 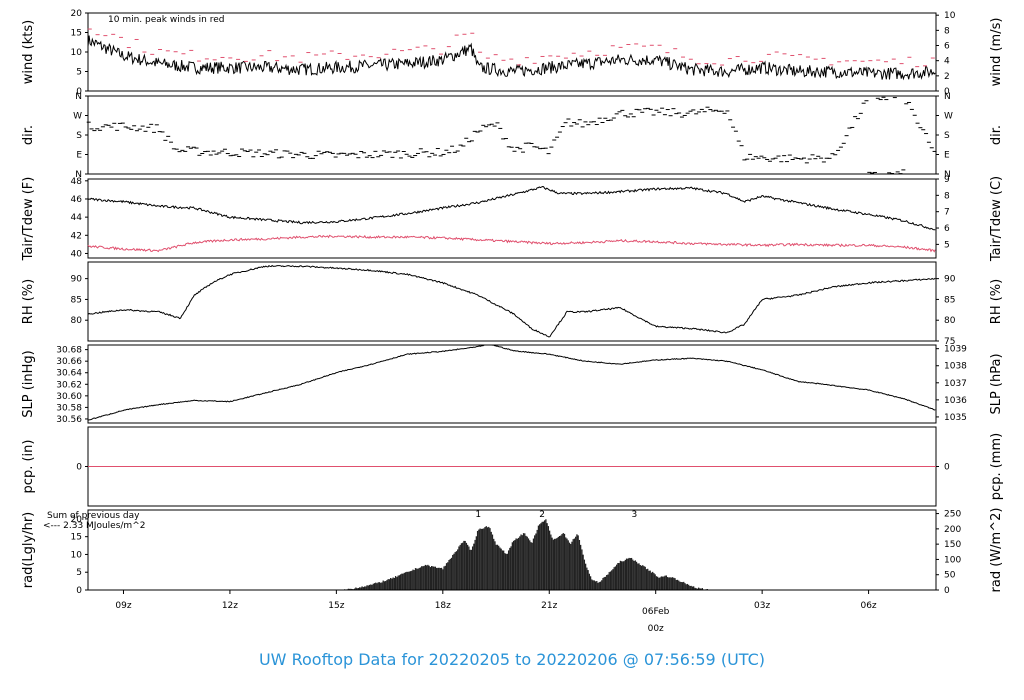 What do you see at coordinates (443, 606) in the screenshot?
I see `xtick-label: 18z` at bounding box center [443, 606].